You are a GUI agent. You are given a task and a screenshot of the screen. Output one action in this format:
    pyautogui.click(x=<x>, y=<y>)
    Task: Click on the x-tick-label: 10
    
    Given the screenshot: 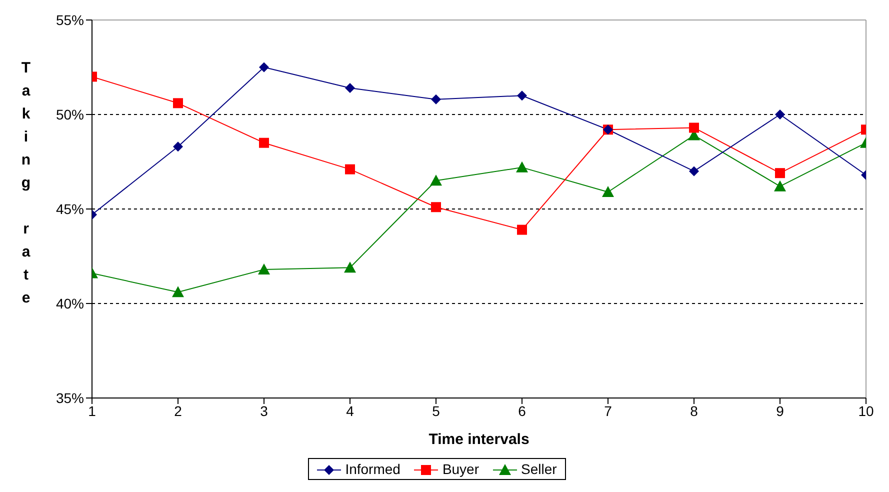 What is the action you would take?
    pyautogui.click(x=866, y=410)
    